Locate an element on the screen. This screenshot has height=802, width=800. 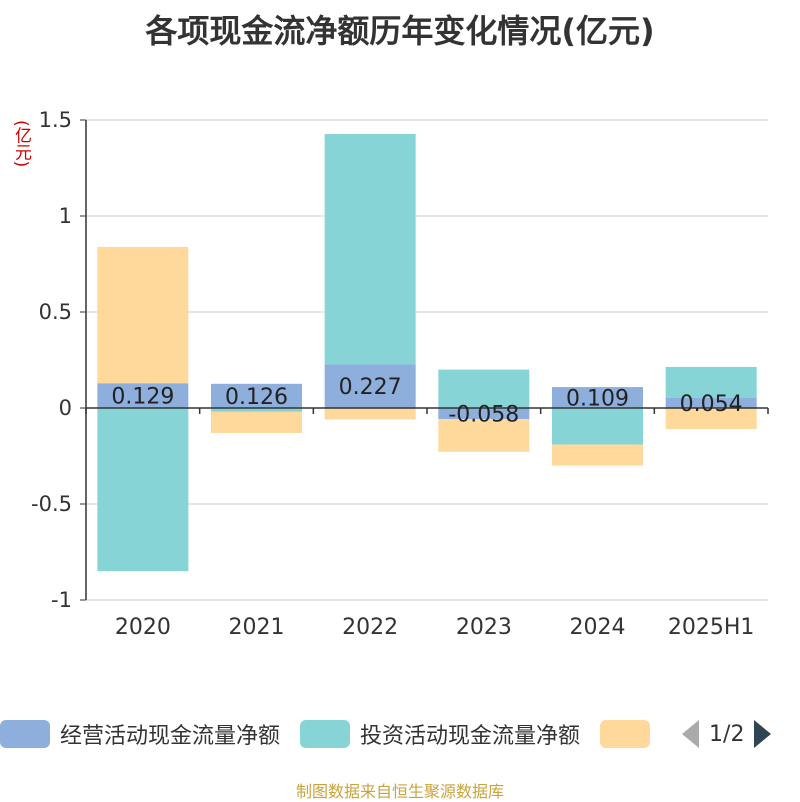
legend-page-indicator: 1/2 is located at coordinates (727, 734).